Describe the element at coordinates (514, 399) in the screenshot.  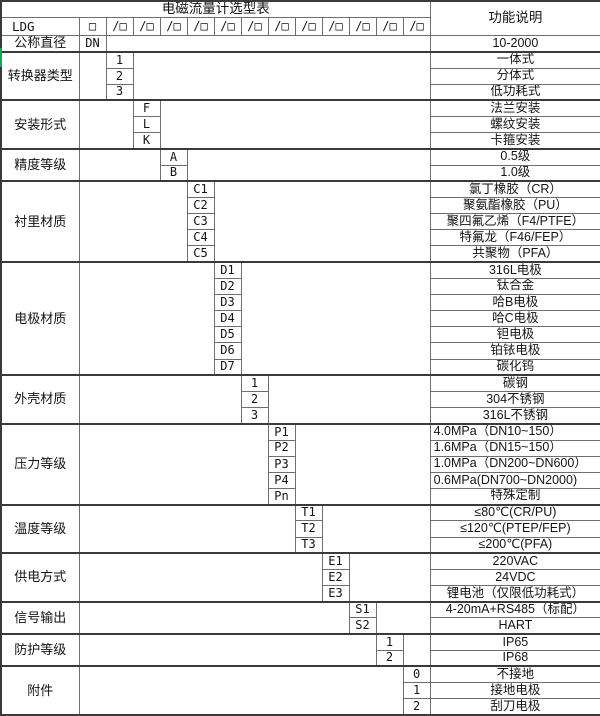
I see `desc-cell: 304不锈钢` at that location.